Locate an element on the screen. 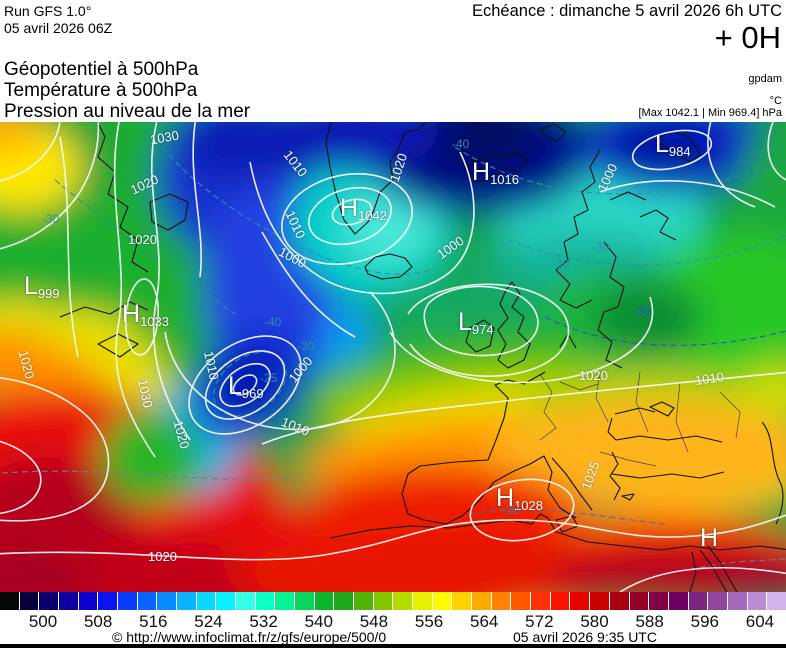 This screenshot has height=648, width=786. pressure-center-high: H is located at coordinates (709, 538).